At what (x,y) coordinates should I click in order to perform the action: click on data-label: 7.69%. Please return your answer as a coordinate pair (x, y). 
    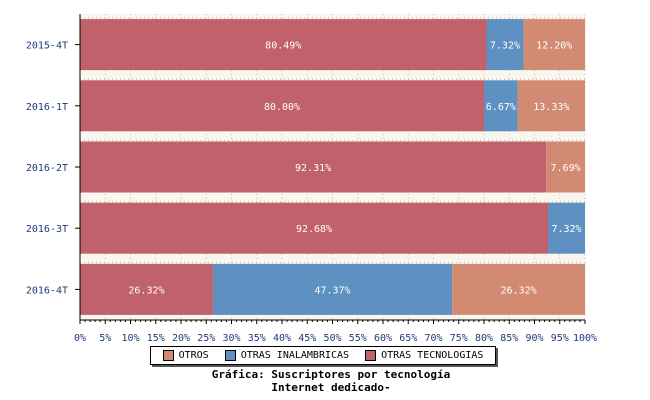
    Looking at the image, I should click on (566, 168).